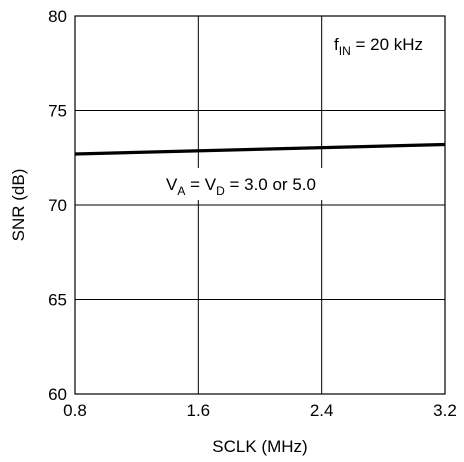  What do you see at coordinates (200, 184) in the screenshot?
I see `annot-mid: = V` at bounding box center [200, 184].